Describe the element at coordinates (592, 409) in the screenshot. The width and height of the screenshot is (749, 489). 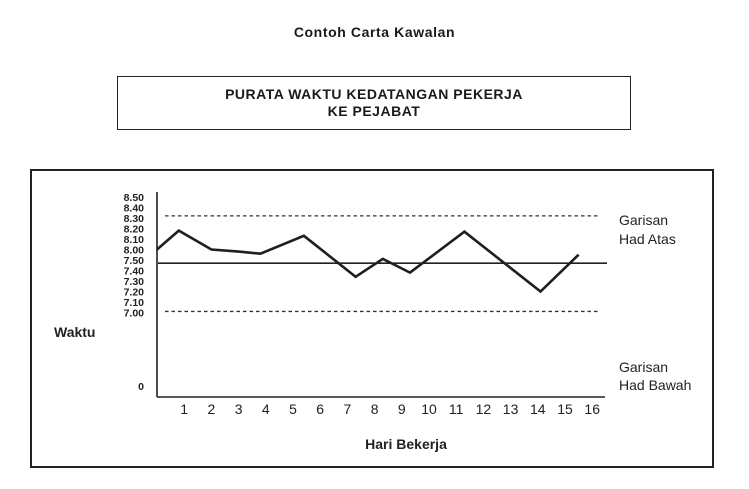
I see `x-tick-label: 16` at that location.